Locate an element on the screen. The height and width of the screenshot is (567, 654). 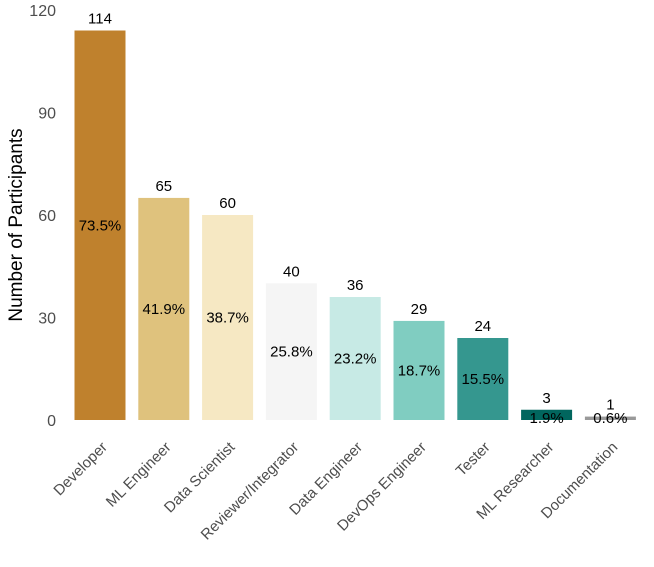
bar-percent-label: 1.9% is located at coordinates (546, 418).